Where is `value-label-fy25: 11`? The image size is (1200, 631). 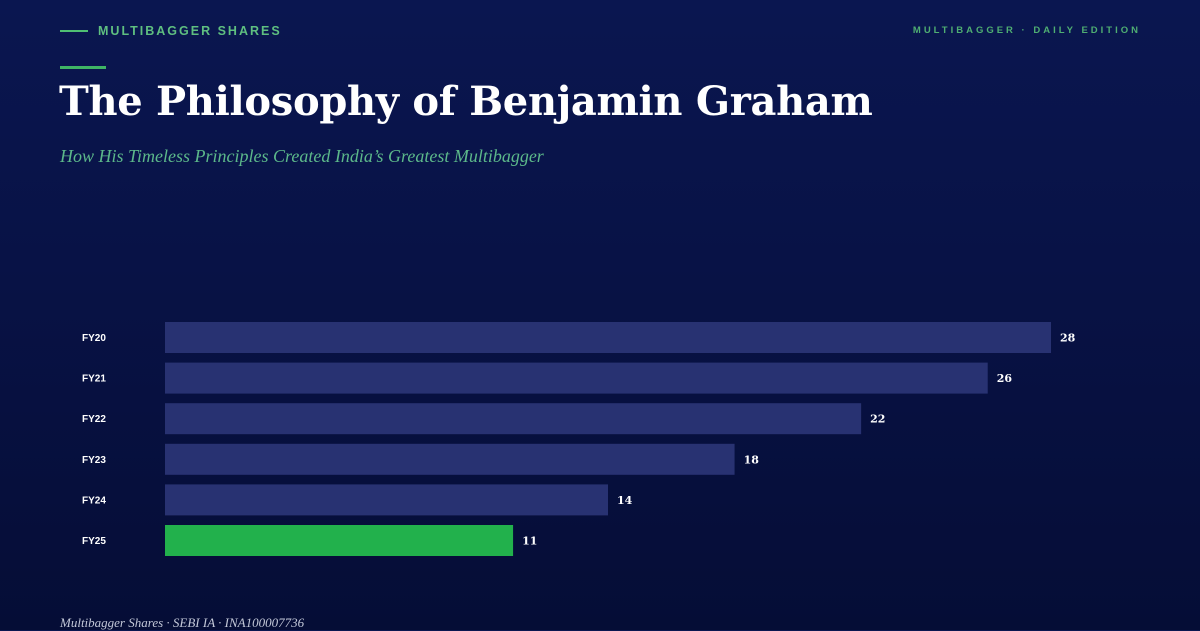 value-label-fy25: 11 is located at coordinates (529, 541).